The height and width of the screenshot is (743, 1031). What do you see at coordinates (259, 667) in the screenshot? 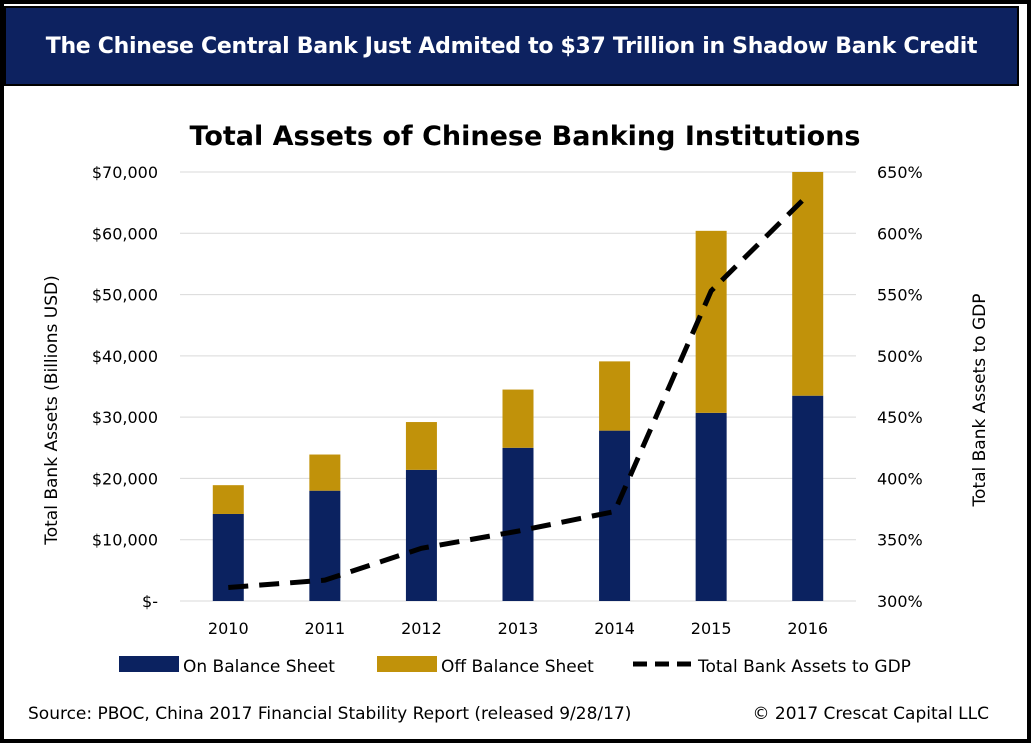
I see `legend-label-on-balance: On Balance Sheet` at bounding box center [259, 667].